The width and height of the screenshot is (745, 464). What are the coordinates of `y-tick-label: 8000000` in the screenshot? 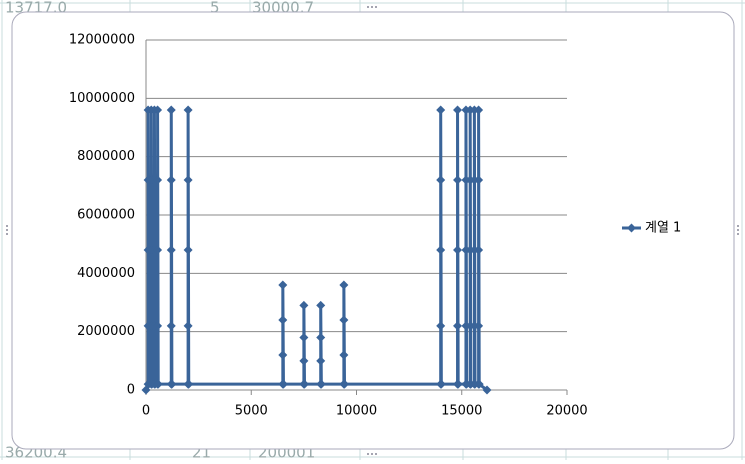 It's located at (106, 156).